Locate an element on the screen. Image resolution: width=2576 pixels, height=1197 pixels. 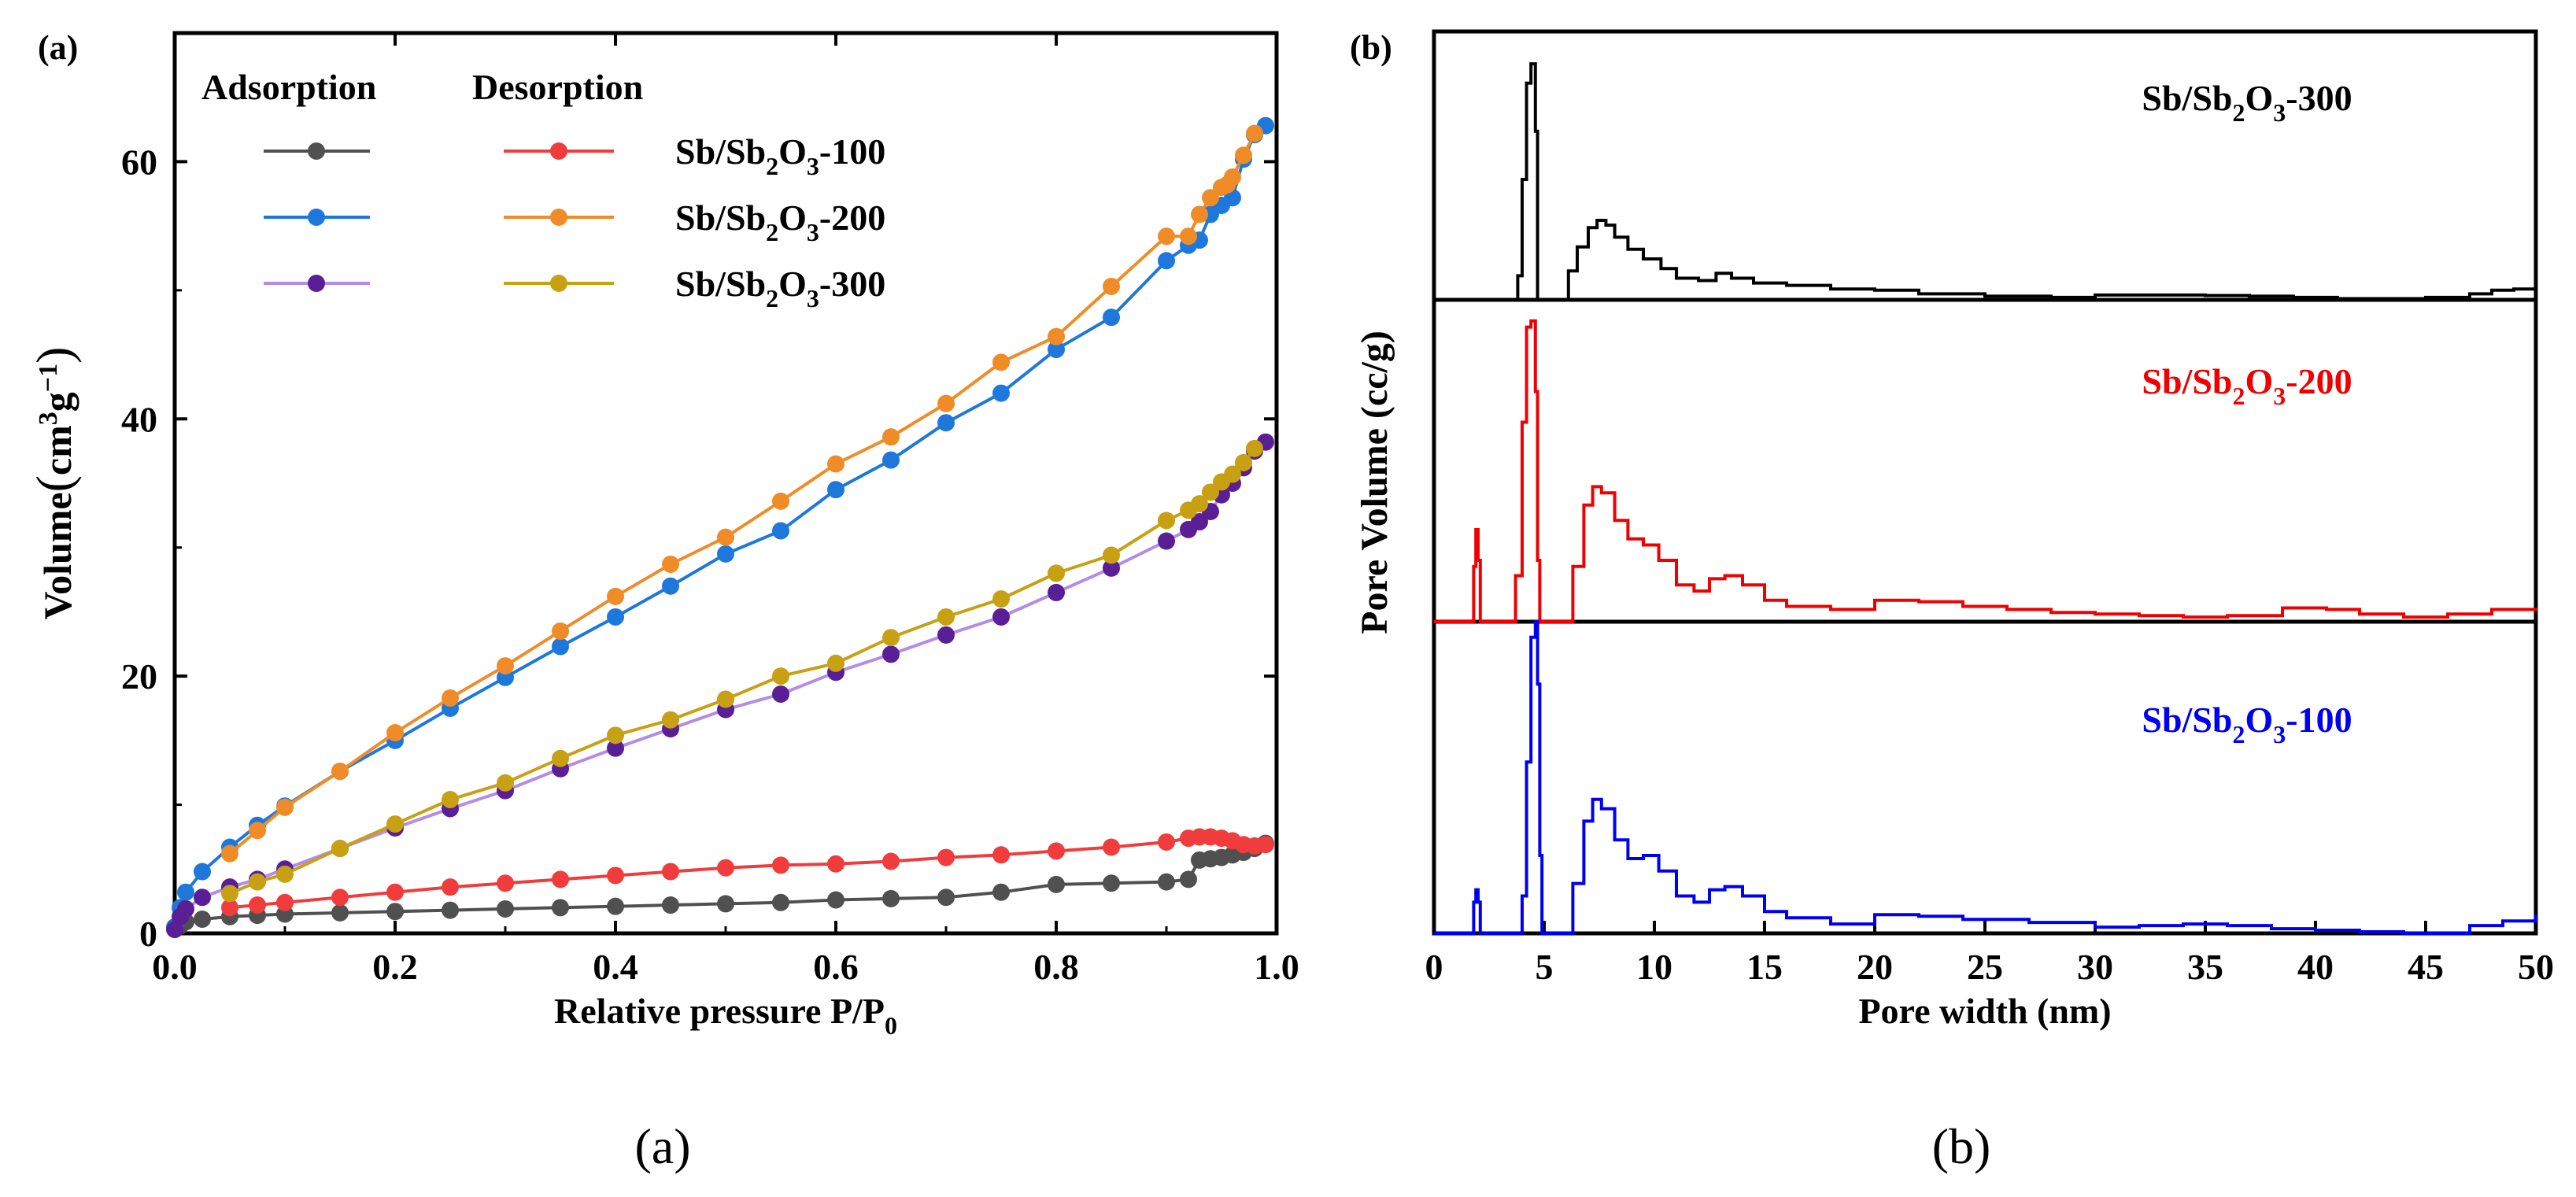
legend-label-100-a: Sb/Sb is located at coordinates (720, 151).